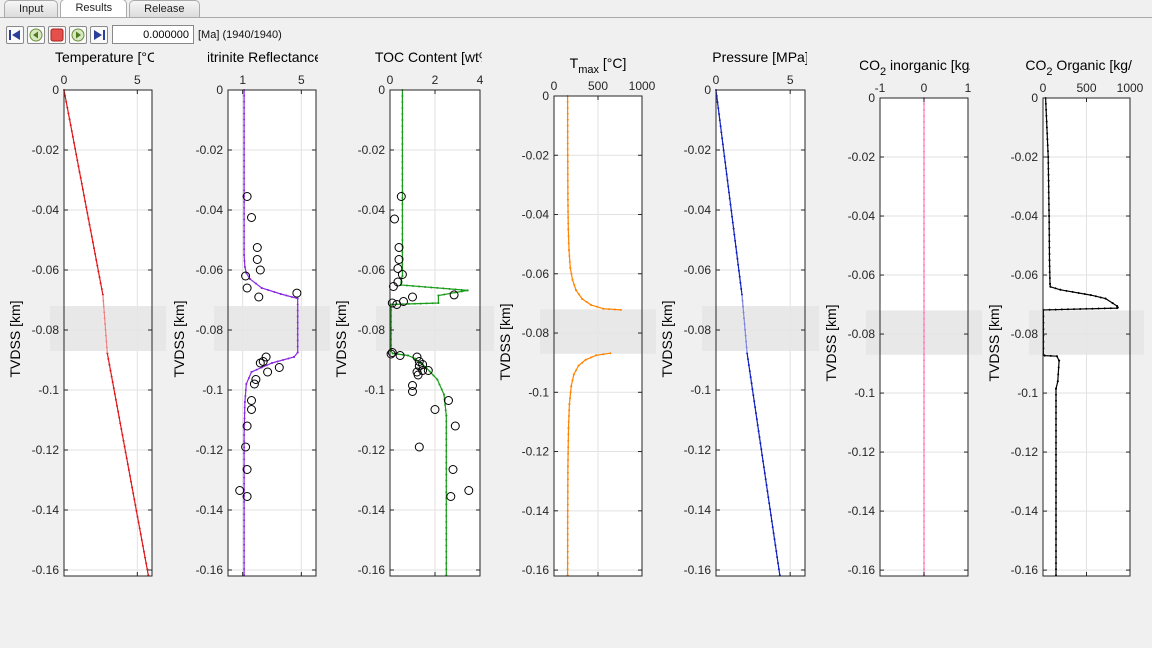 The image size is (1152, 648). Describe the element at coordinates (164, 8) in the screenshot. I see `tab-release: Release` at that location.